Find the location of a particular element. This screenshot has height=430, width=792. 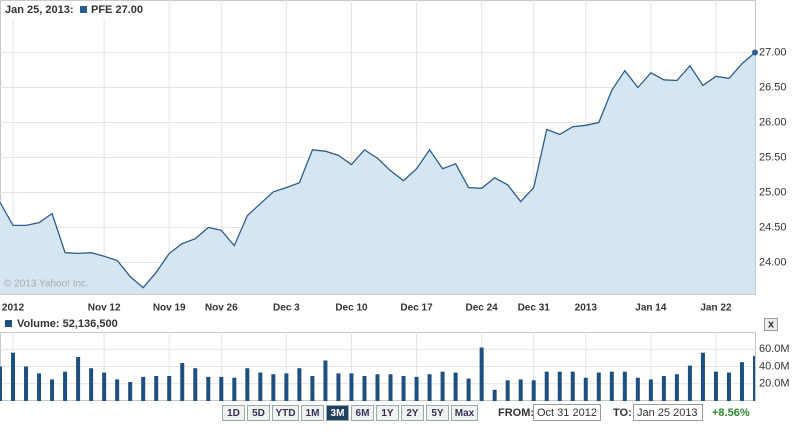

range-label: 2Y is located at coordinates (412, 413).